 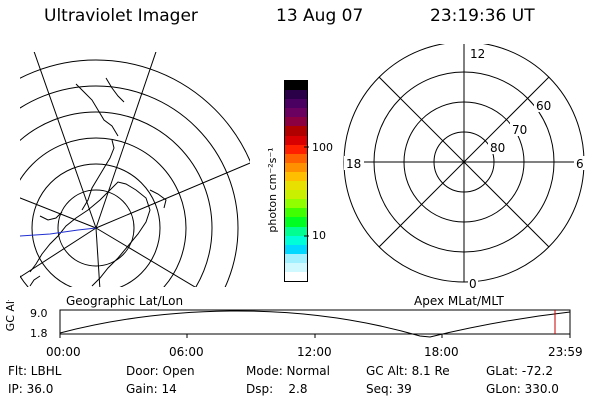 What do you see at coordinates (160, 371) in the screenshot?
I see `status-door: Door: Open` at bounding box center [160, 371].